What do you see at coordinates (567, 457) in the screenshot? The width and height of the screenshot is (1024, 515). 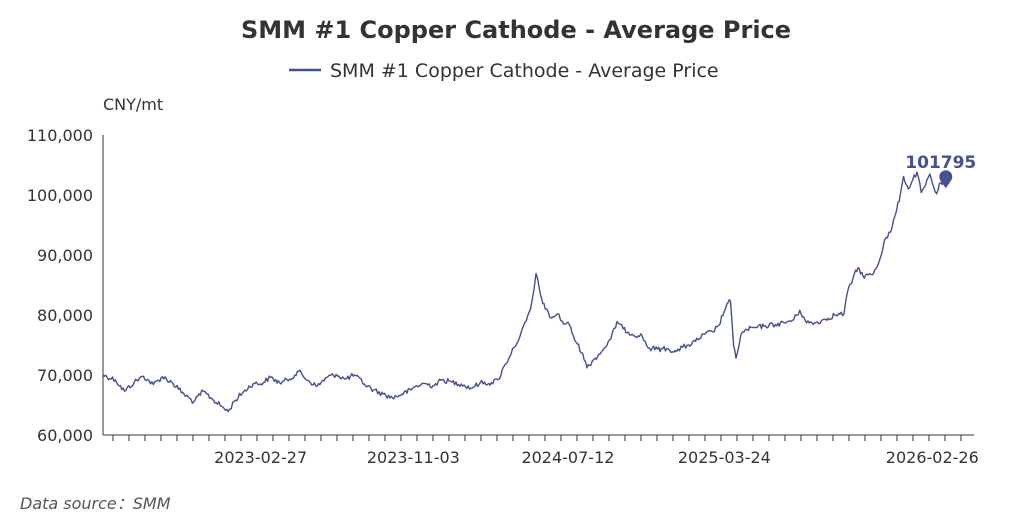 I see `x-tick-label: 2024-07-12` at bounding box center [567, 457].